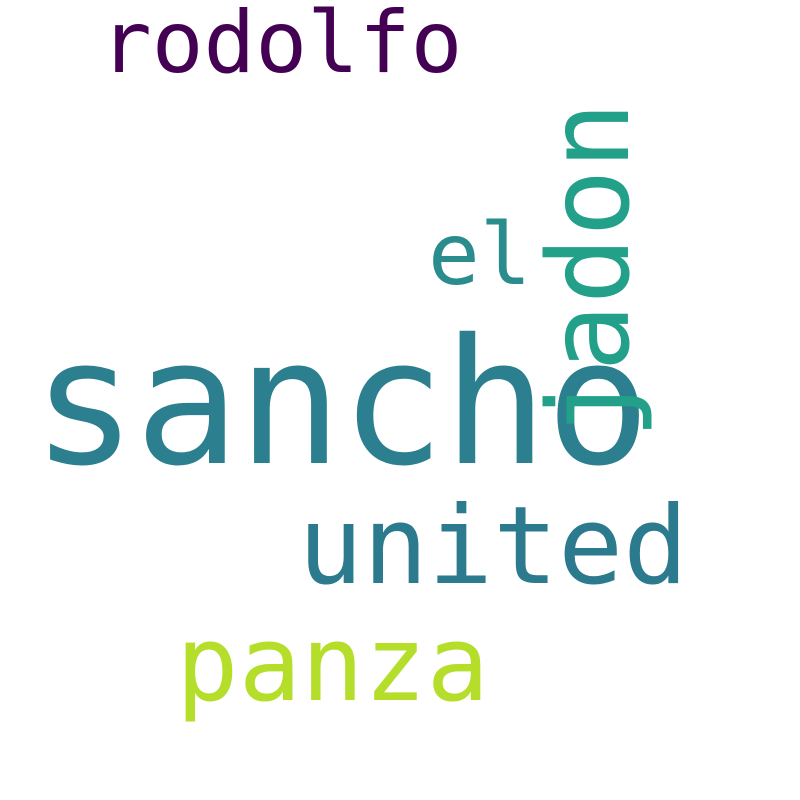  Describe the element at coordinates (590, 270) in the screenshot. I see `word-jadon: jadon` at that location.